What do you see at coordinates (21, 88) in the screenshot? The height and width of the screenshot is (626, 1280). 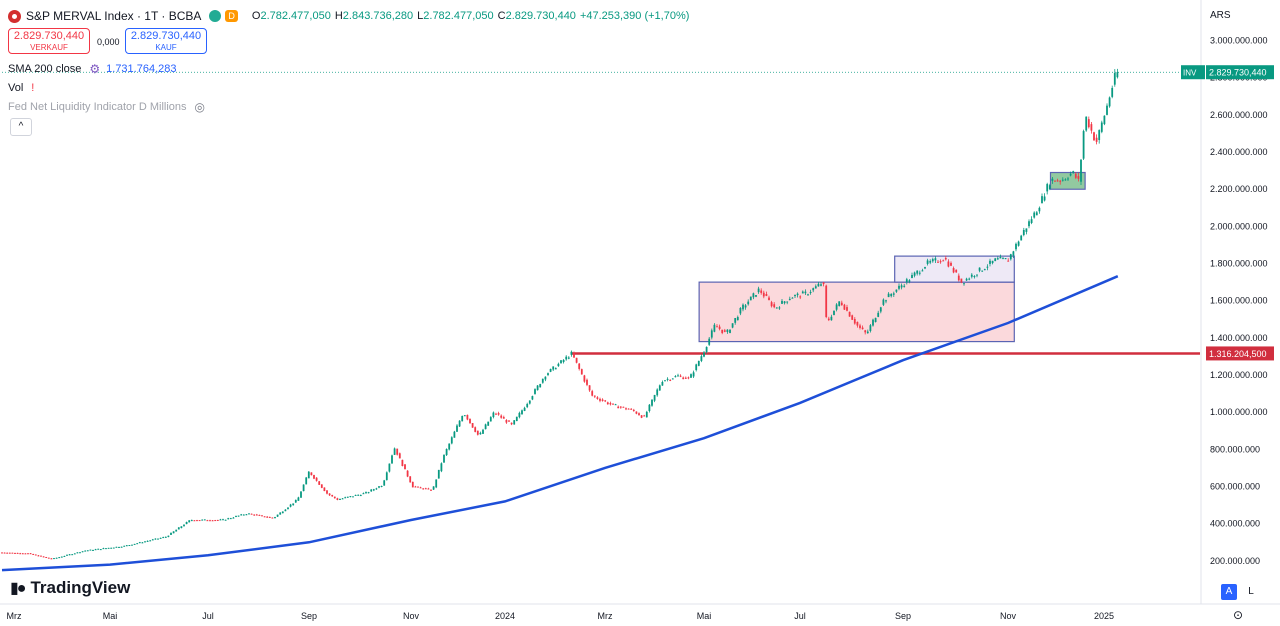 I see `vol-legend: Vol !` at bounding box center [21, 88].